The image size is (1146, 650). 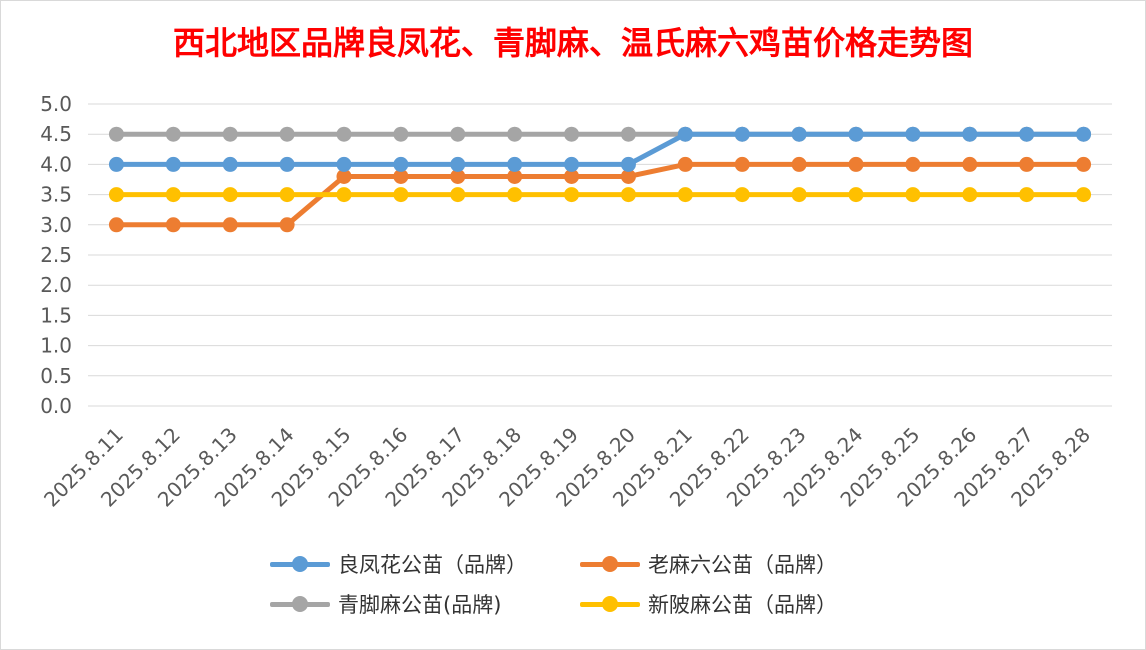 I want to click on y-tick-label: 0.0, so click(x=56, y=406).